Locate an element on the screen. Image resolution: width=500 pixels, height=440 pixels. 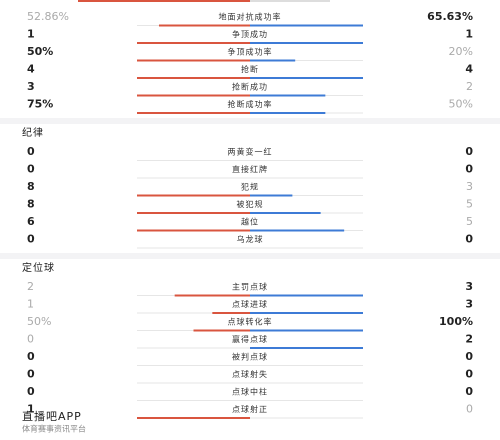
cut-bar is located at coordinates (164, 1).